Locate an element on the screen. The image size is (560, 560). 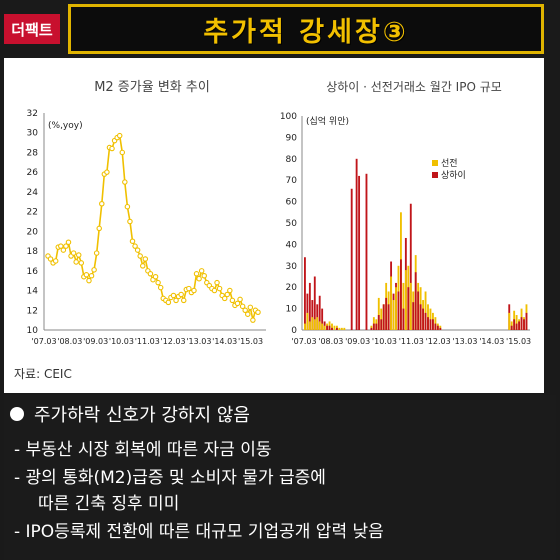
y-tick-label: 22 is located at coordinates (32, 213).